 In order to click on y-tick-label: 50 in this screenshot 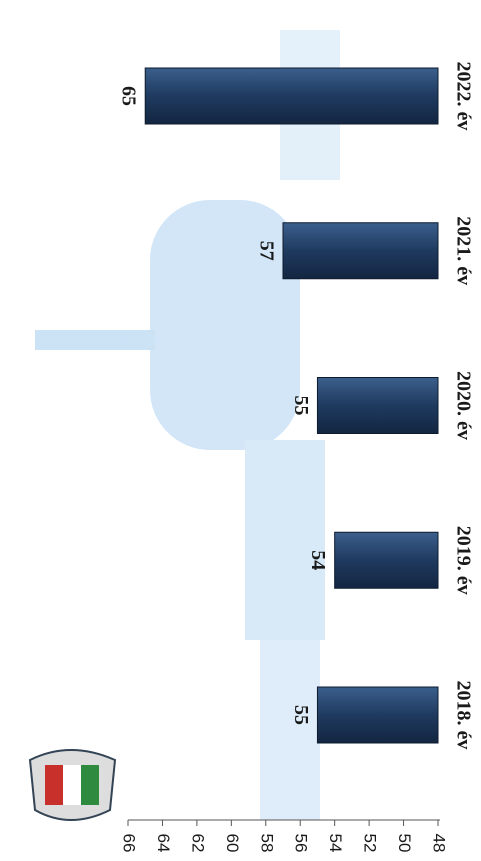, I will do `click(404, 843)`.